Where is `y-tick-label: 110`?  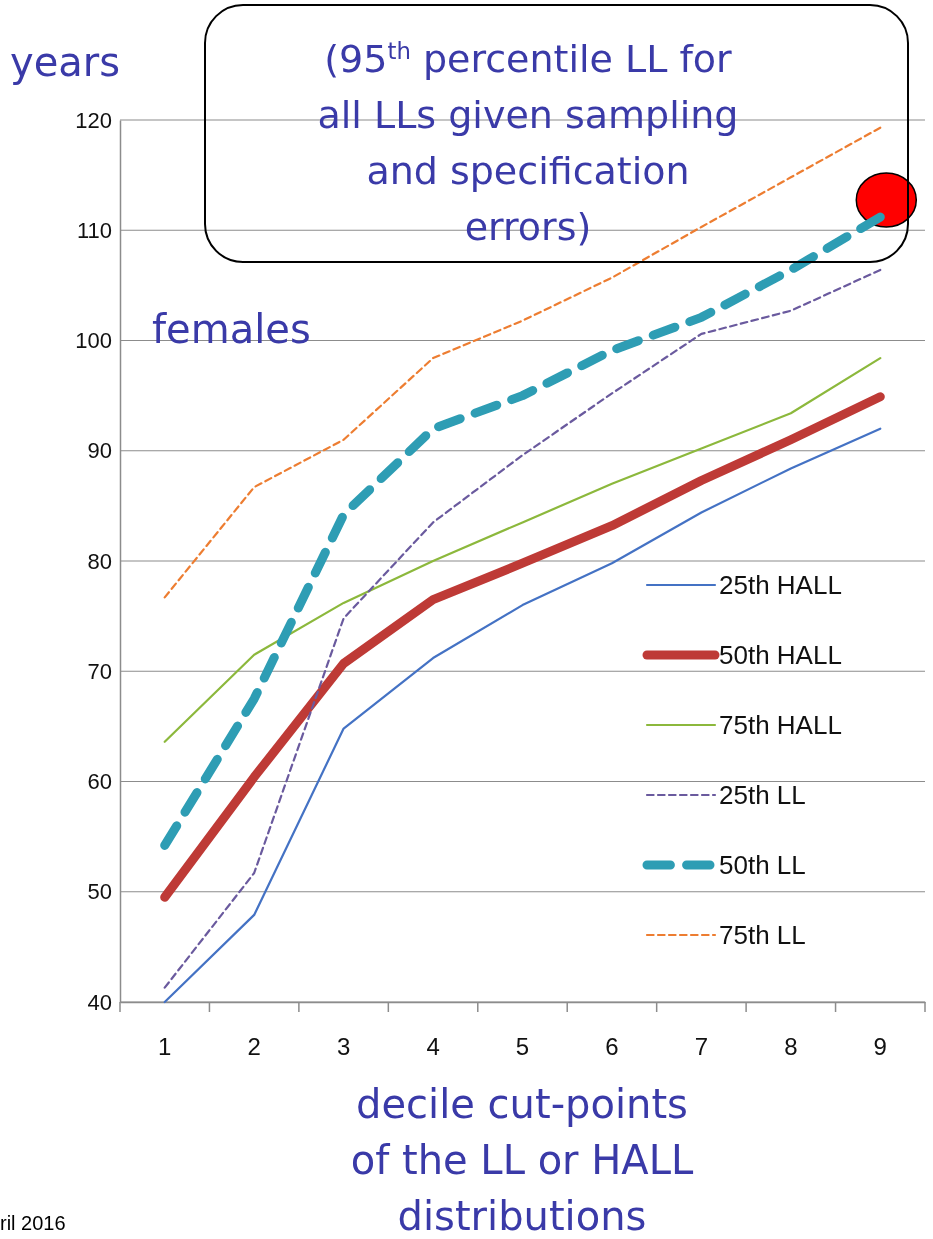 y-tick-label: 110 is located at coordinates (94, 230).